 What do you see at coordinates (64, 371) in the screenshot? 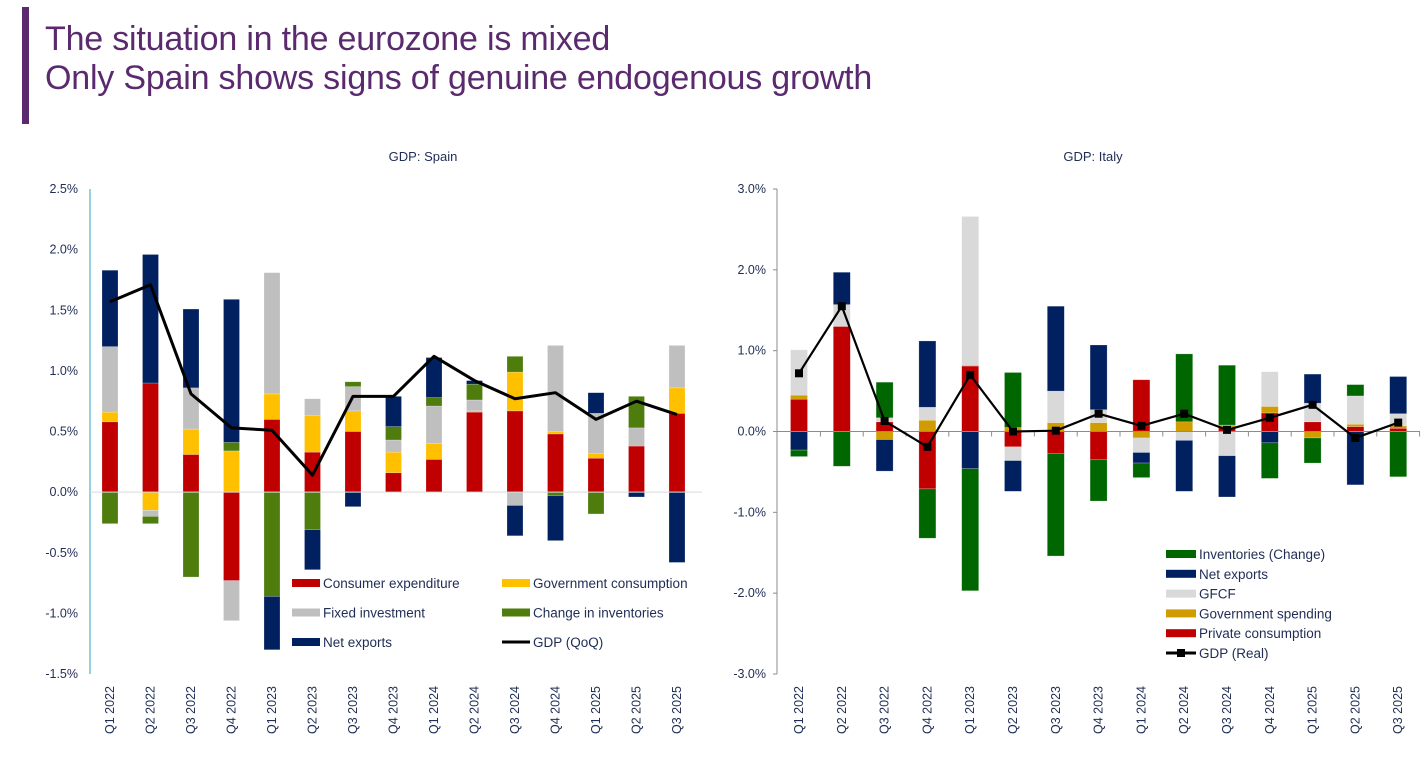
I see `y-tick-label: 1.0%` at bounding box center [64, 371].